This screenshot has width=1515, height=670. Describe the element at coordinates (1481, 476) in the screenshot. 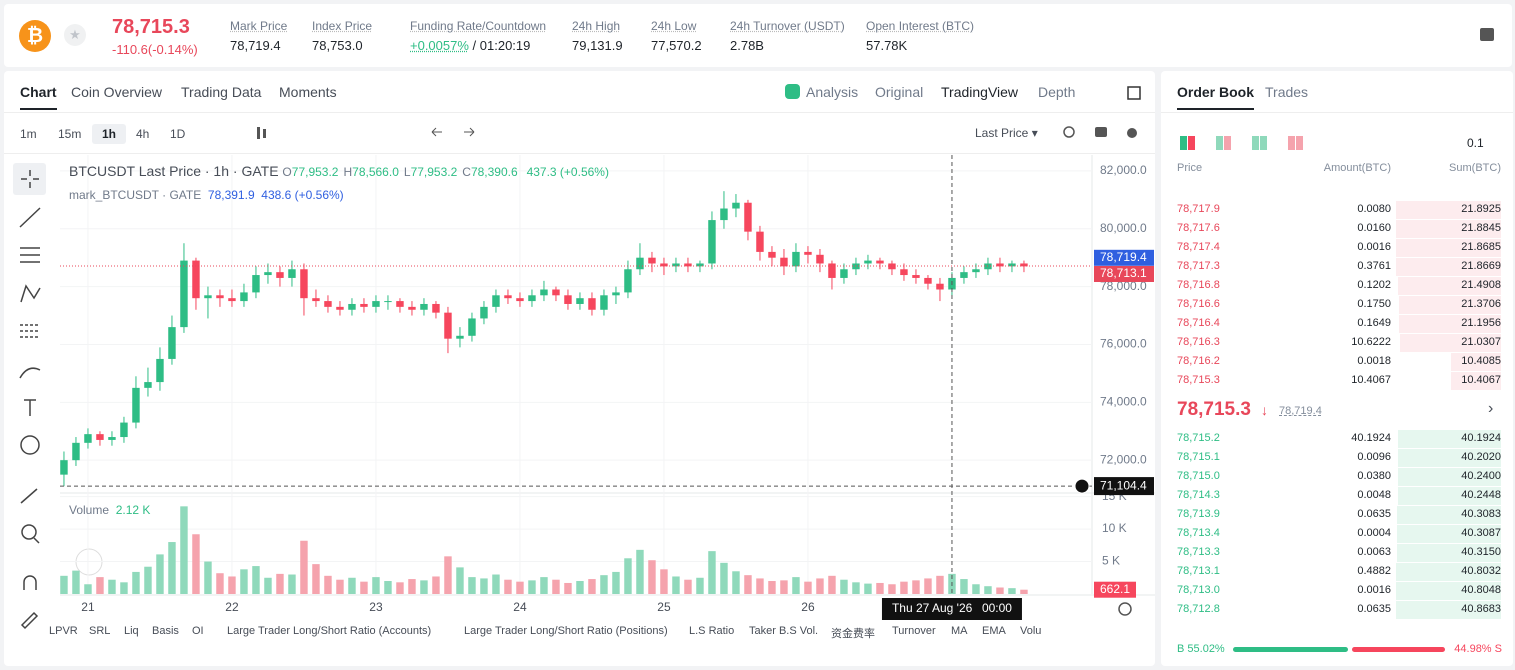

I see `ob-sum: 40.2400` at that location.